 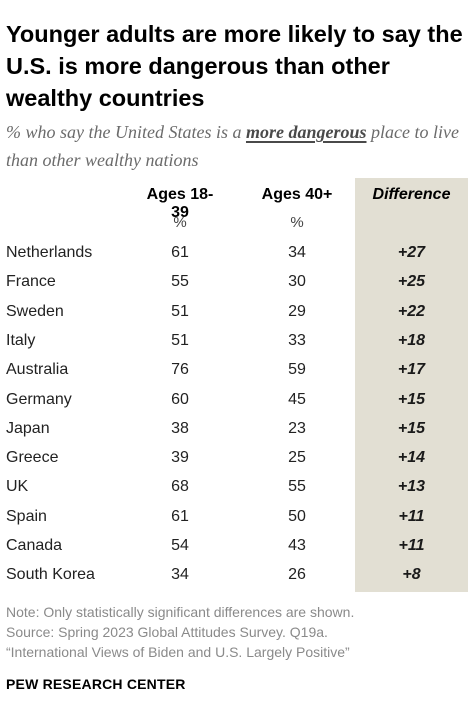 What do you see at coordinates (411, 282) in the screenshot?
I see `value-difference: +25` at bounding box center [411, 282].